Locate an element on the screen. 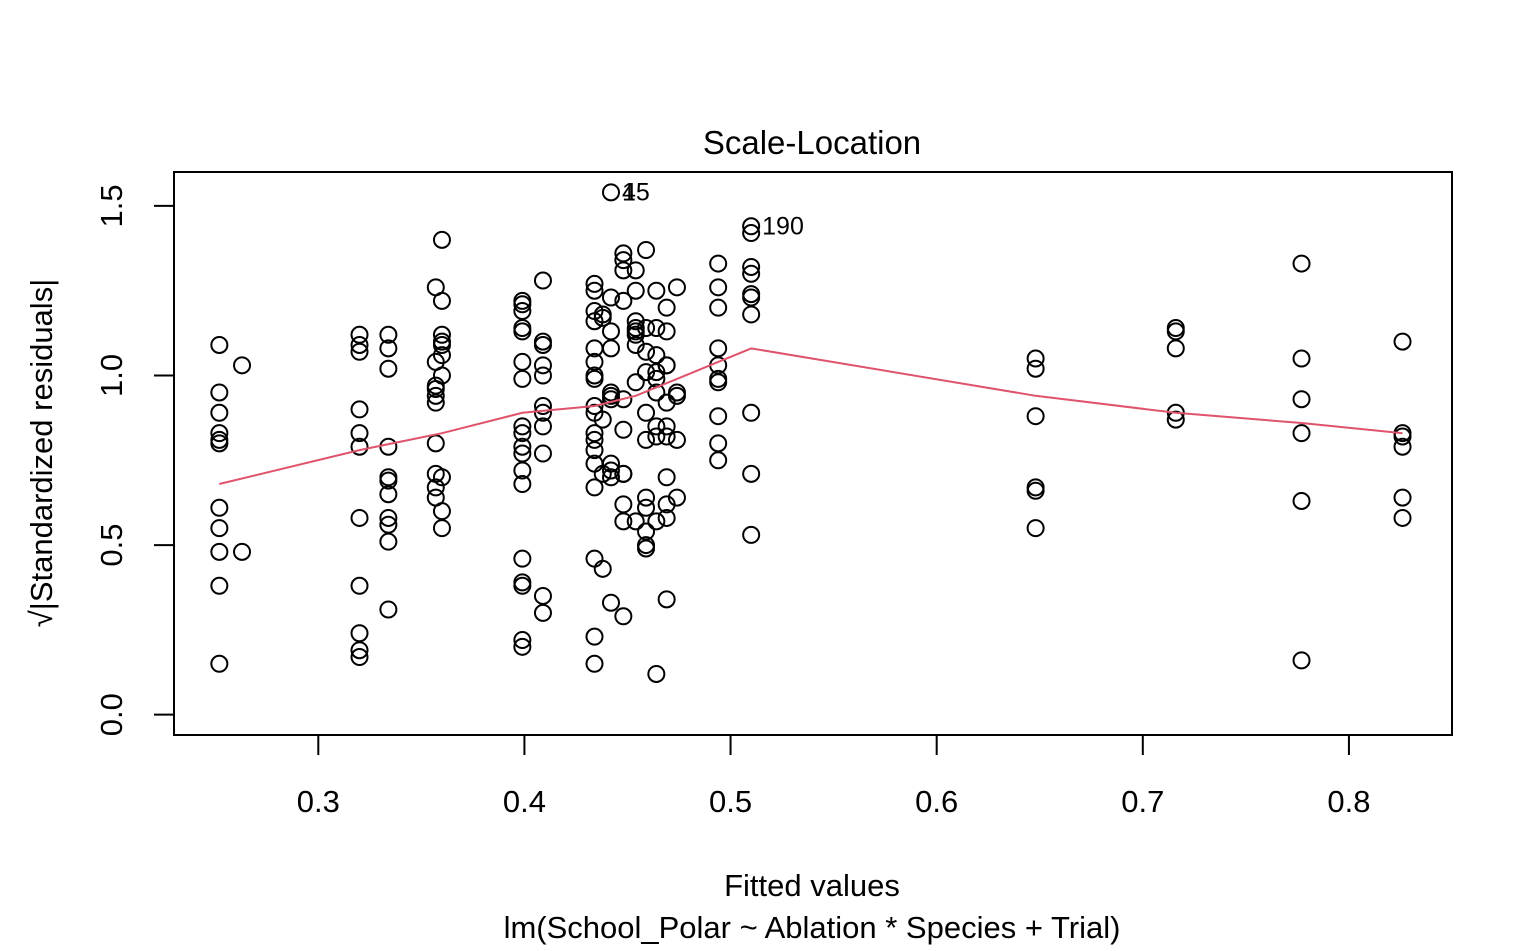  x-tick-label: 0.7 is located at coordinates (1142, 801).